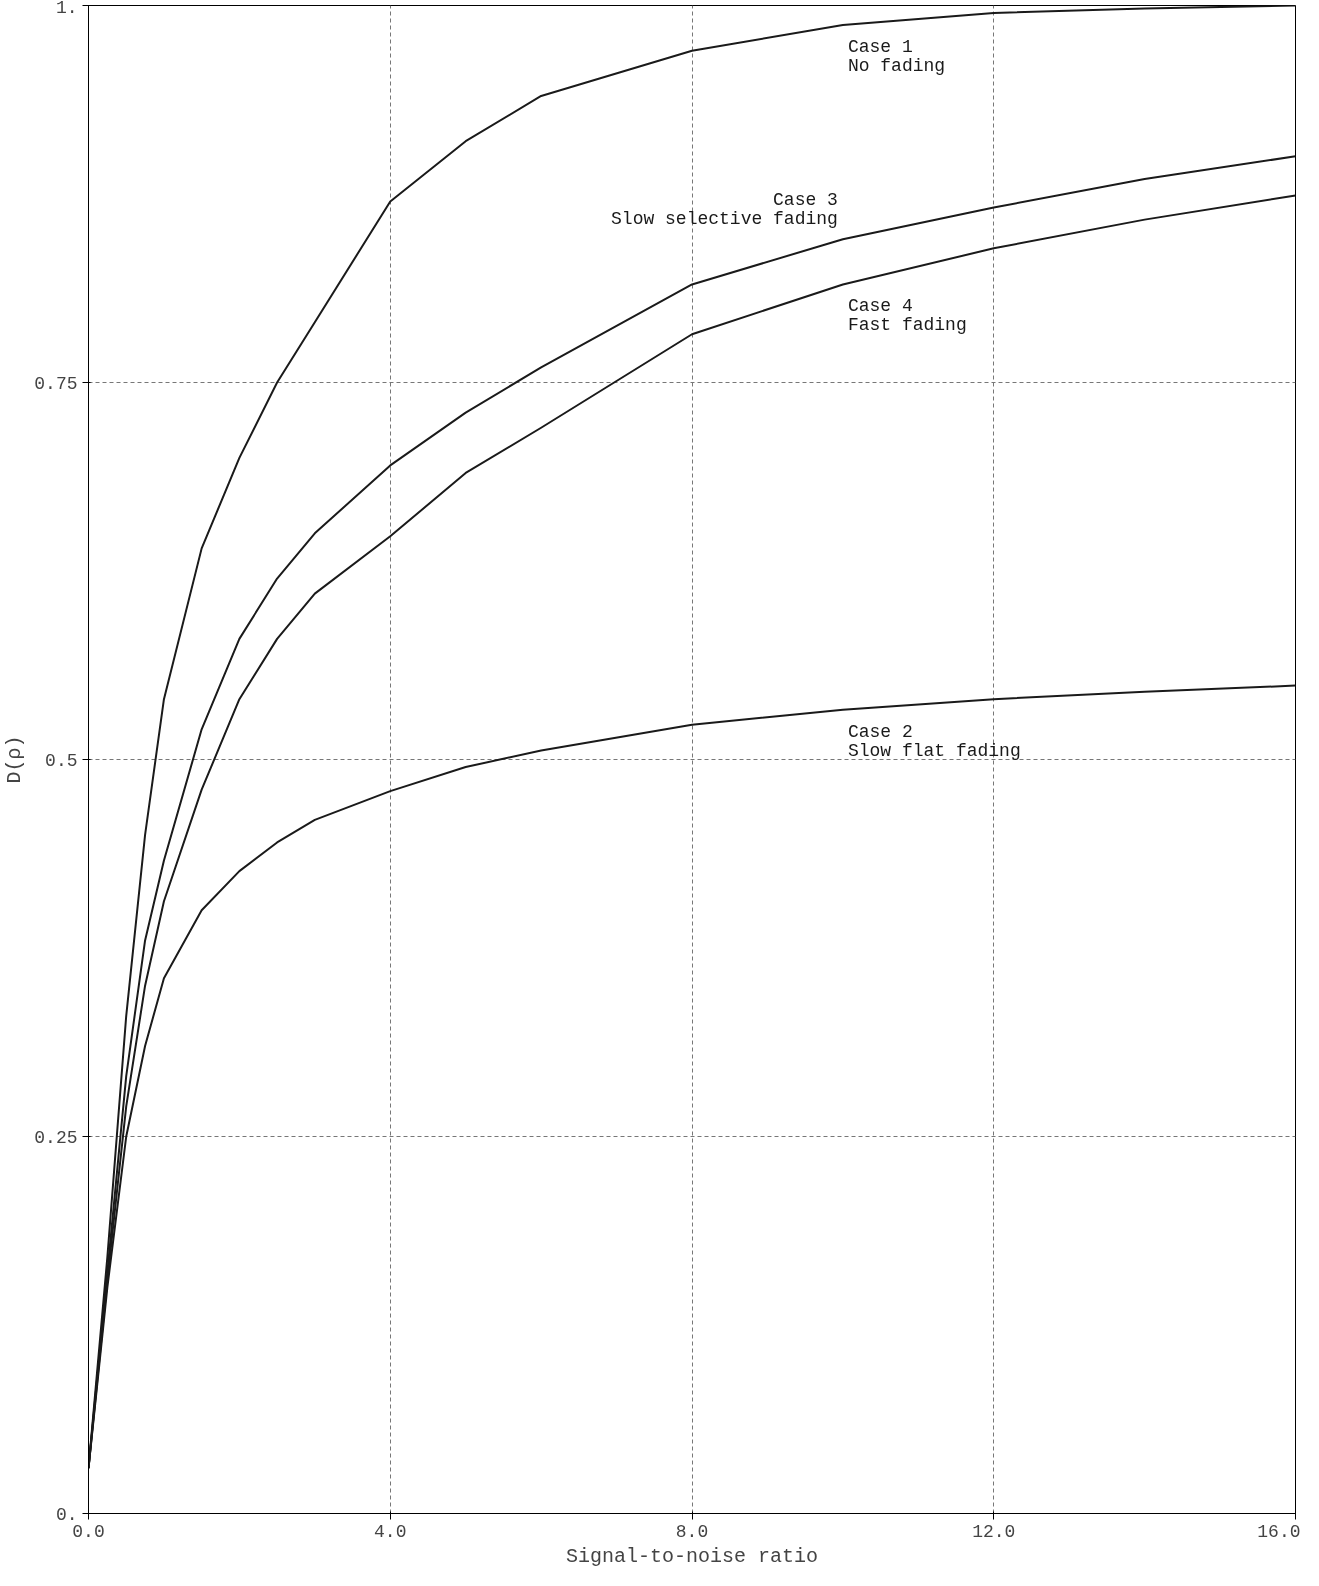 This screenshot has height=1586, width=1319. What do you see at coordinates (907, 316) in the screenshot?
I see `series-label: Case 4 Fast fading` at bounding box center [907, 316].